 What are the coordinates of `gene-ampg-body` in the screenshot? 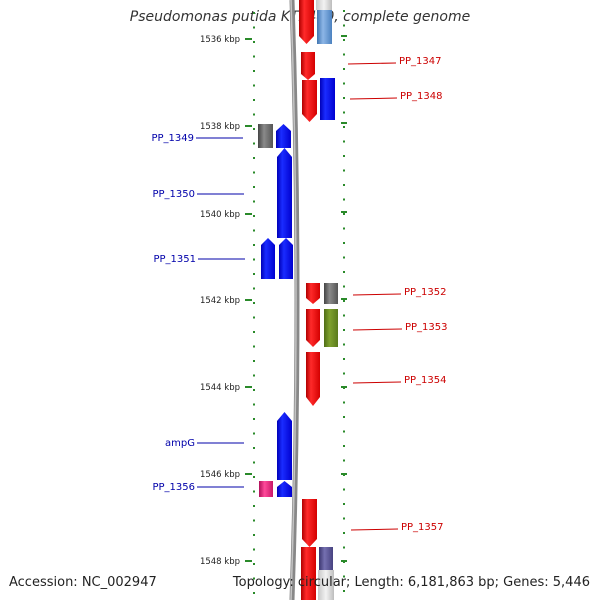 It's located at (284, 446).